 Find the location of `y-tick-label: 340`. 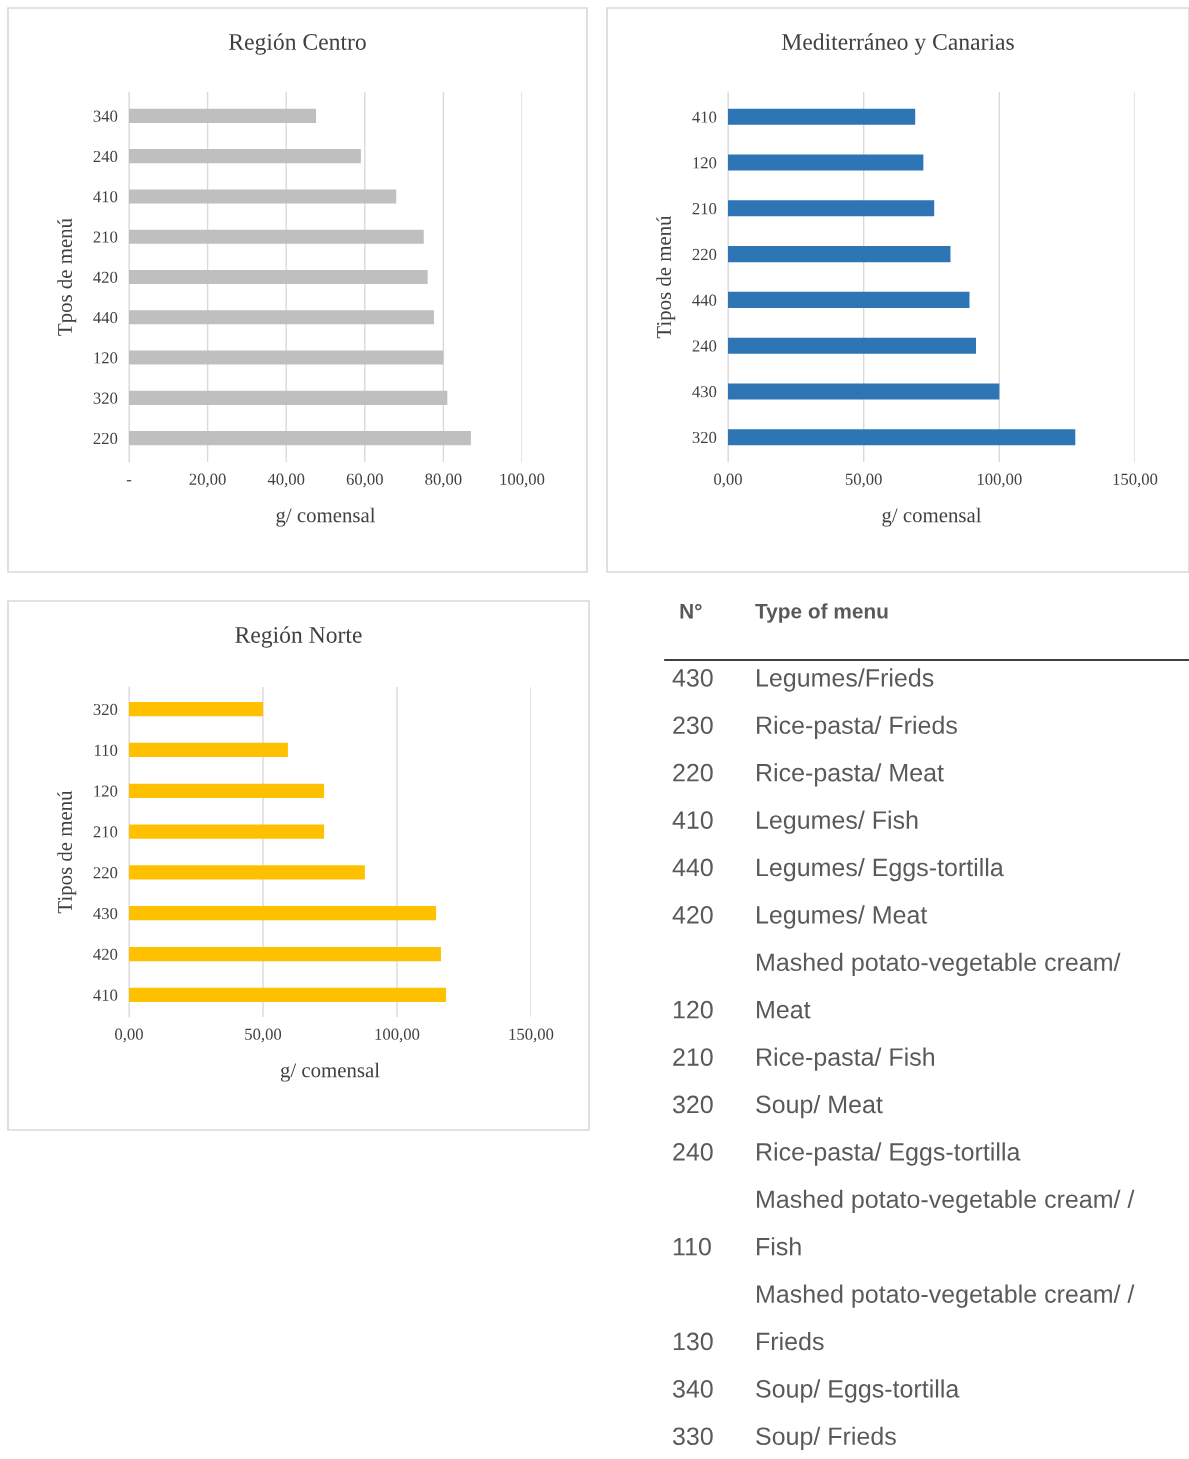

y-tick-label: 340 is located at coordinates (105, 116).